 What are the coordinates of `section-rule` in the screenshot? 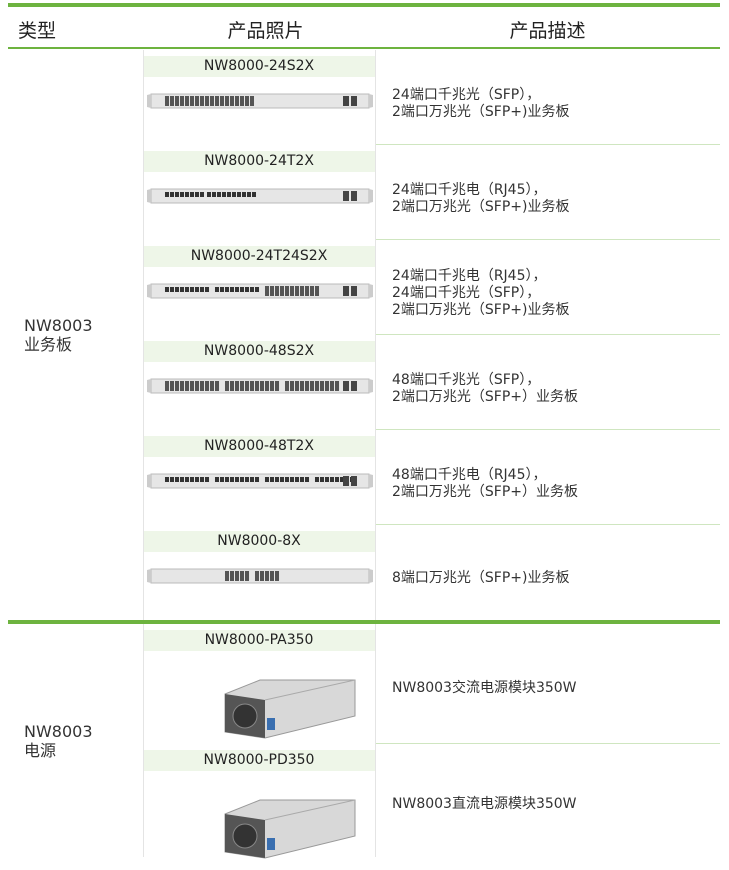 It's located at (364, 622).